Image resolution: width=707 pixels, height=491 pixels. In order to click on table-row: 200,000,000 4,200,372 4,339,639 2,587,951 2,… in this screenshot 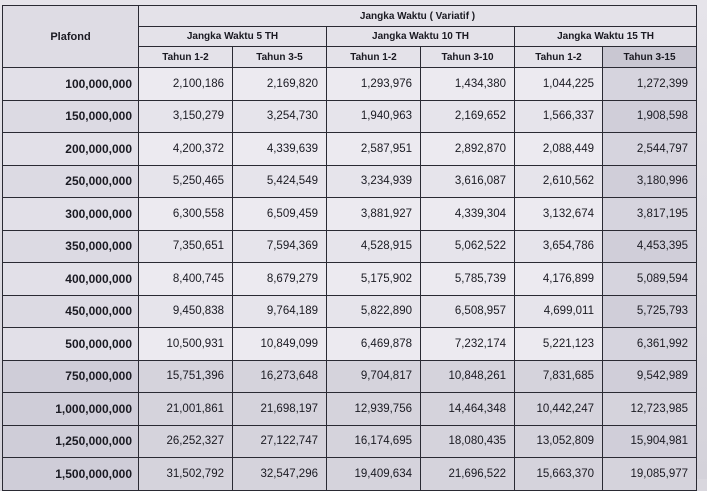, I will do `click(350, 149)`.